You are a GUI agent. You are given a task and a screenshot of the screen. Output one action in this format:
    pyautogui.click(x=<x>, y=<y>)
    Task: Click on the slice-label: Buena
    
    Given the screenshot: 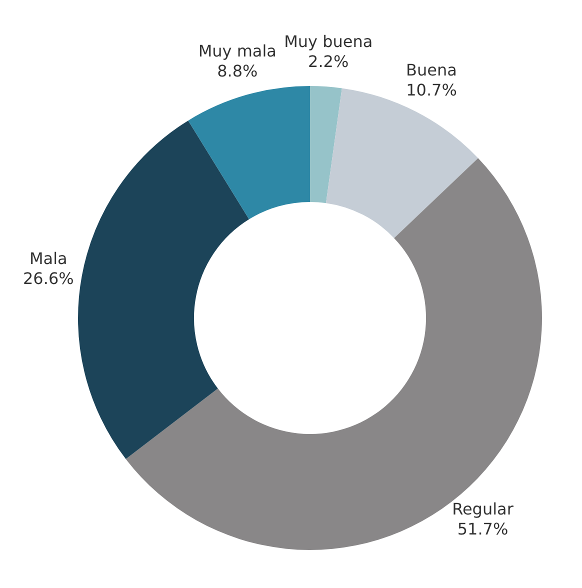 What is the action you would take?
    pyautogui.click(x=431, y=70)
    